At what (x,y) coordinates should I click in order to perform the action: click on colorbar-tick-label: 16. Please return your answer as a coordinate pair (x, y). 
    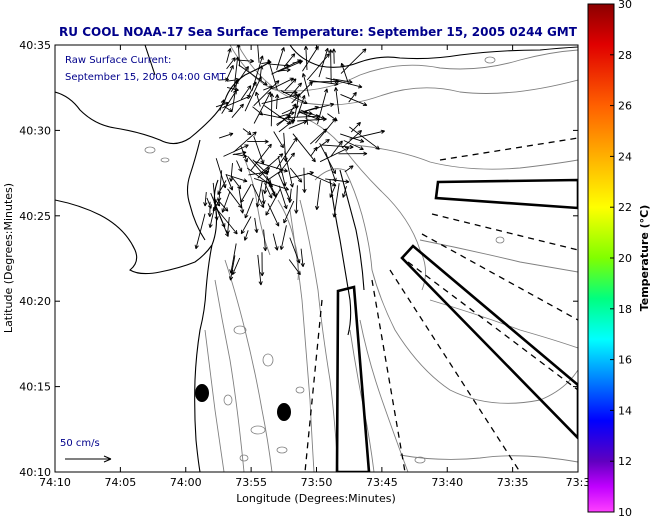
    Looking at the image, I should click on (625, 360).